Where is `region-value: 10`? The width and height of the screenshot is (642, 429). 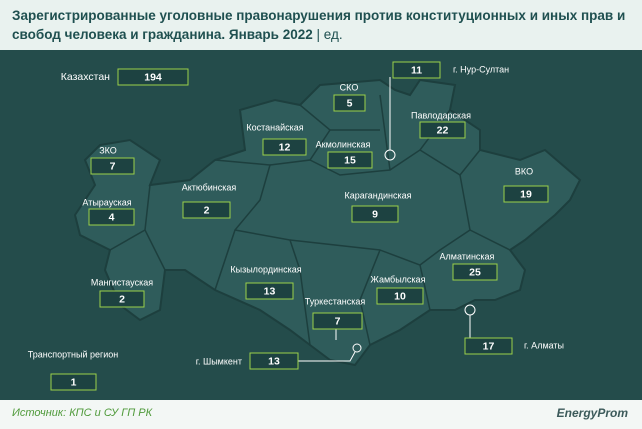 region-value: 10 is located at coordinates (400, 296).